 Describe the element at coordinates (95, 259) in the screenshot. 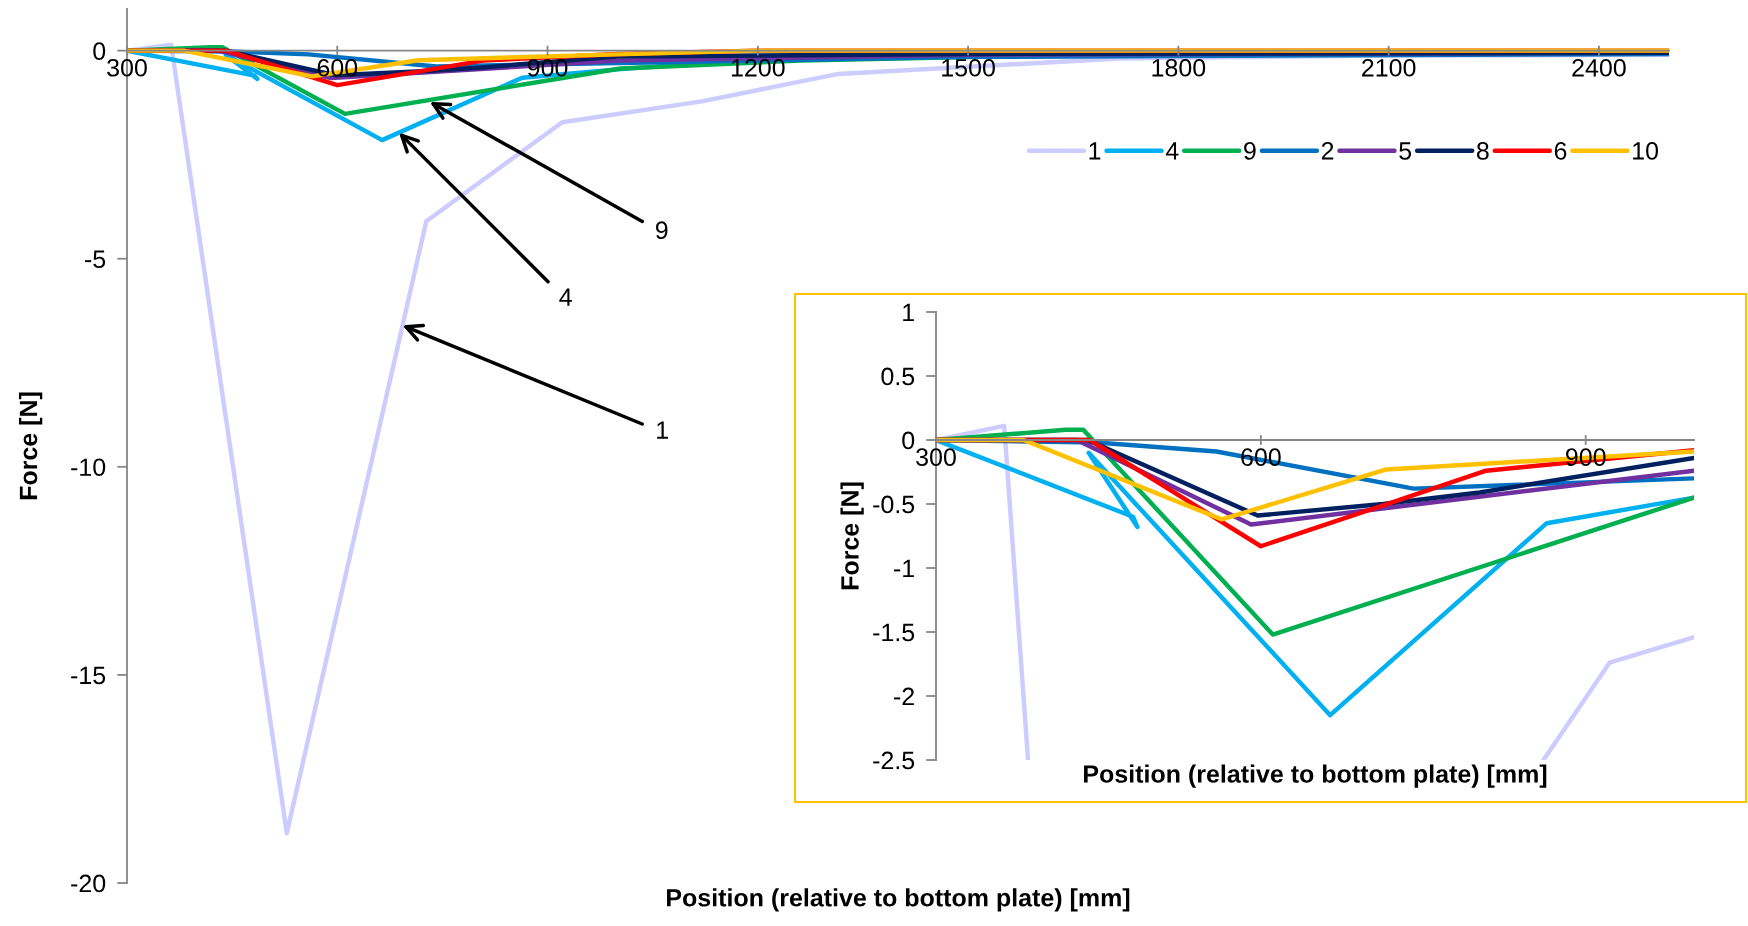

I see `y-tick-label: -5` at that location.